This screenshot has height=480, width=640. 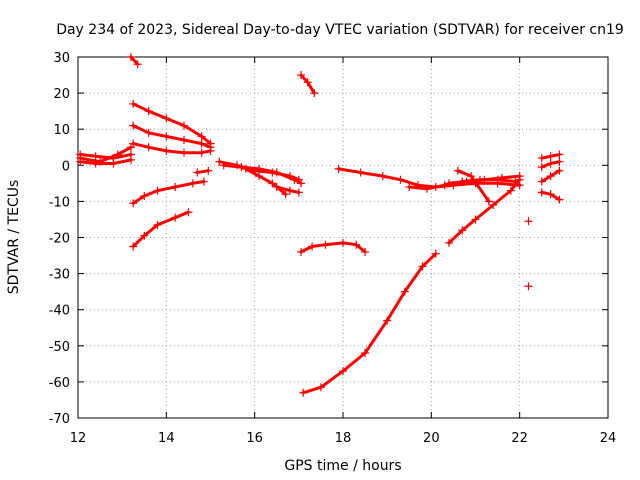 I want to click on y-axis-label: SDTVAR / TECUs, so click(x=14, y=237).